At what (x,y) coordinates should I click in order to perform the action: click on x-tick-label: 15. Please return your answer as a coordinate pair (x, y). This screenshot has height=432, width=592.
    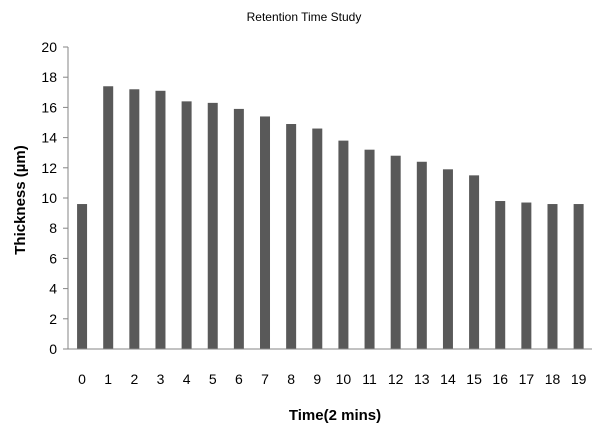
    Looking at the image, I should click on (474, 379).